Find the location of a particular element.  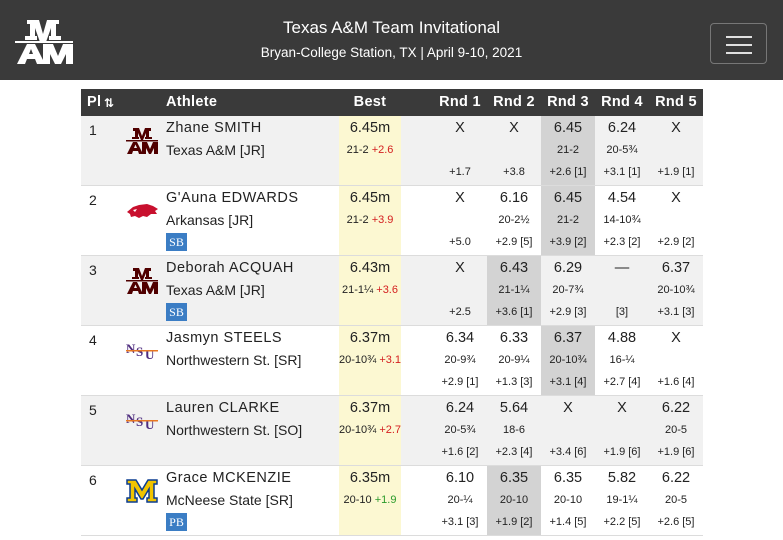

team-name-link: Arkansas [JR] is located at coordinates (210, 220).